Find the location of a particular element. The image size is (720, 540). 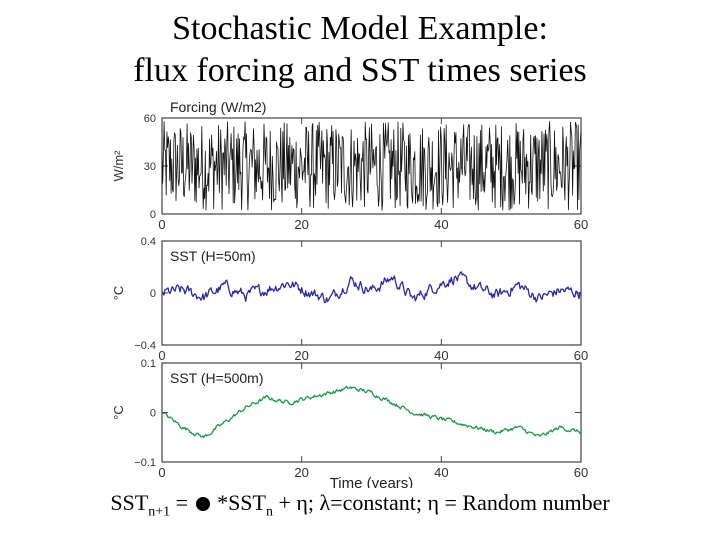

panel-2-ytick-label: −0.4 is located at coordinates (145, 346).